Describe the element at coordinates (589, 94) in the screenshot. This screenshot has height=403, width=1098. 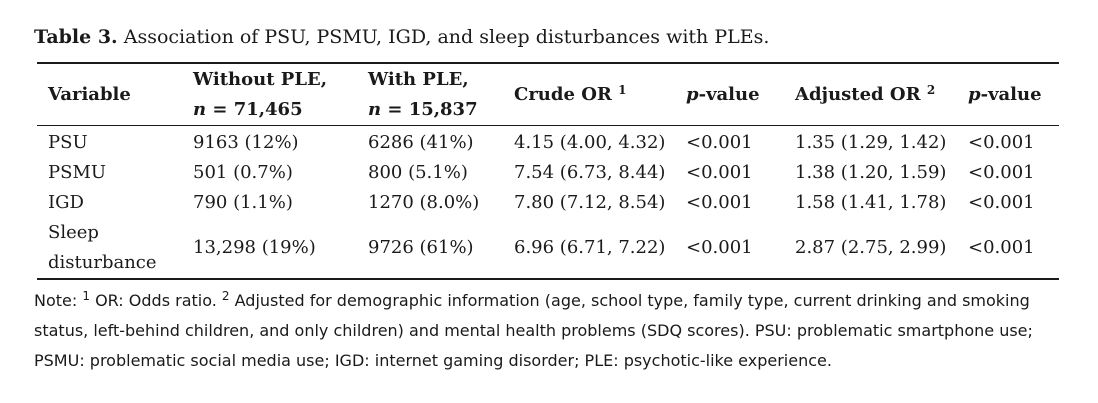
I see `header-crude-or: Crude OR 1` at that location.